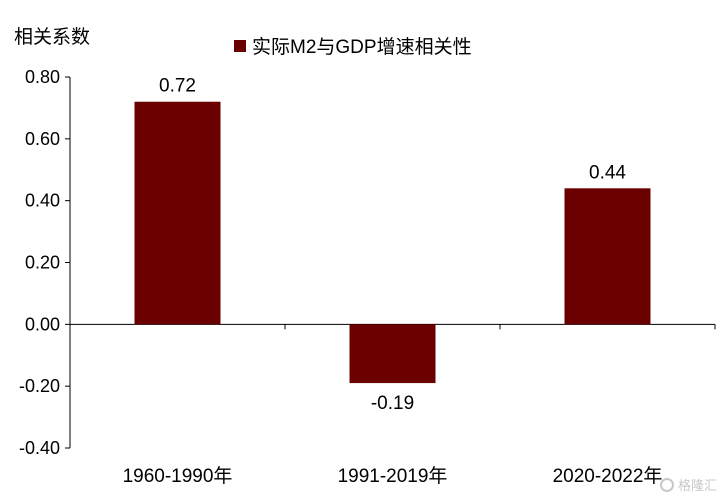 The height and width of the screenshot is (498, 725). Describe the element at coordinates (362, 47) in the screenshot. I see `legend-label: 实际M2与GDP增速相关性` at that location.